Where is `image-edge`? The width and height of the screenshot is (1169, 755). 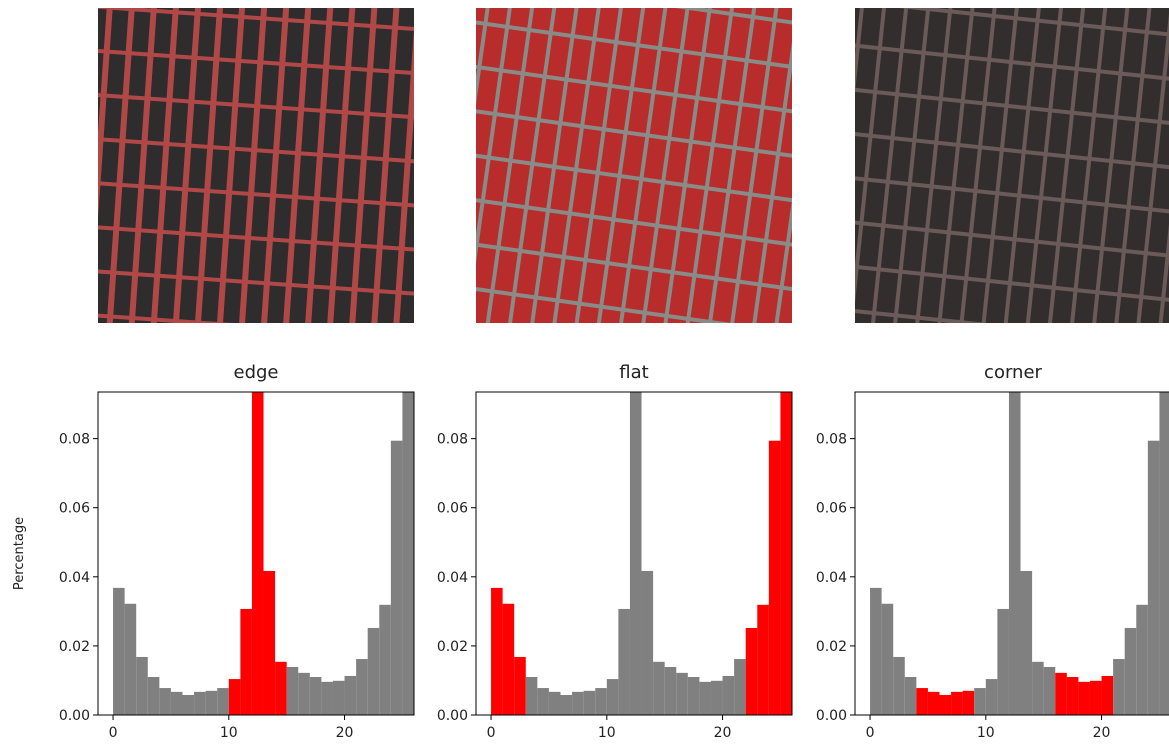 image-edge is located at coordinates (256, 165).